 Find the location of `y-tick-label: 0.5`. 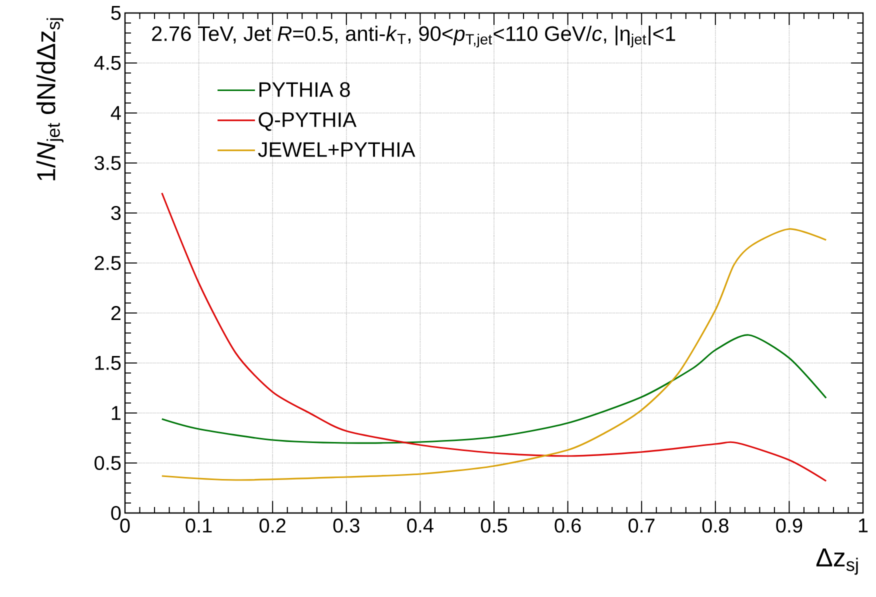

y-tick-label: 0.5 is located at coordinates (107, 463).